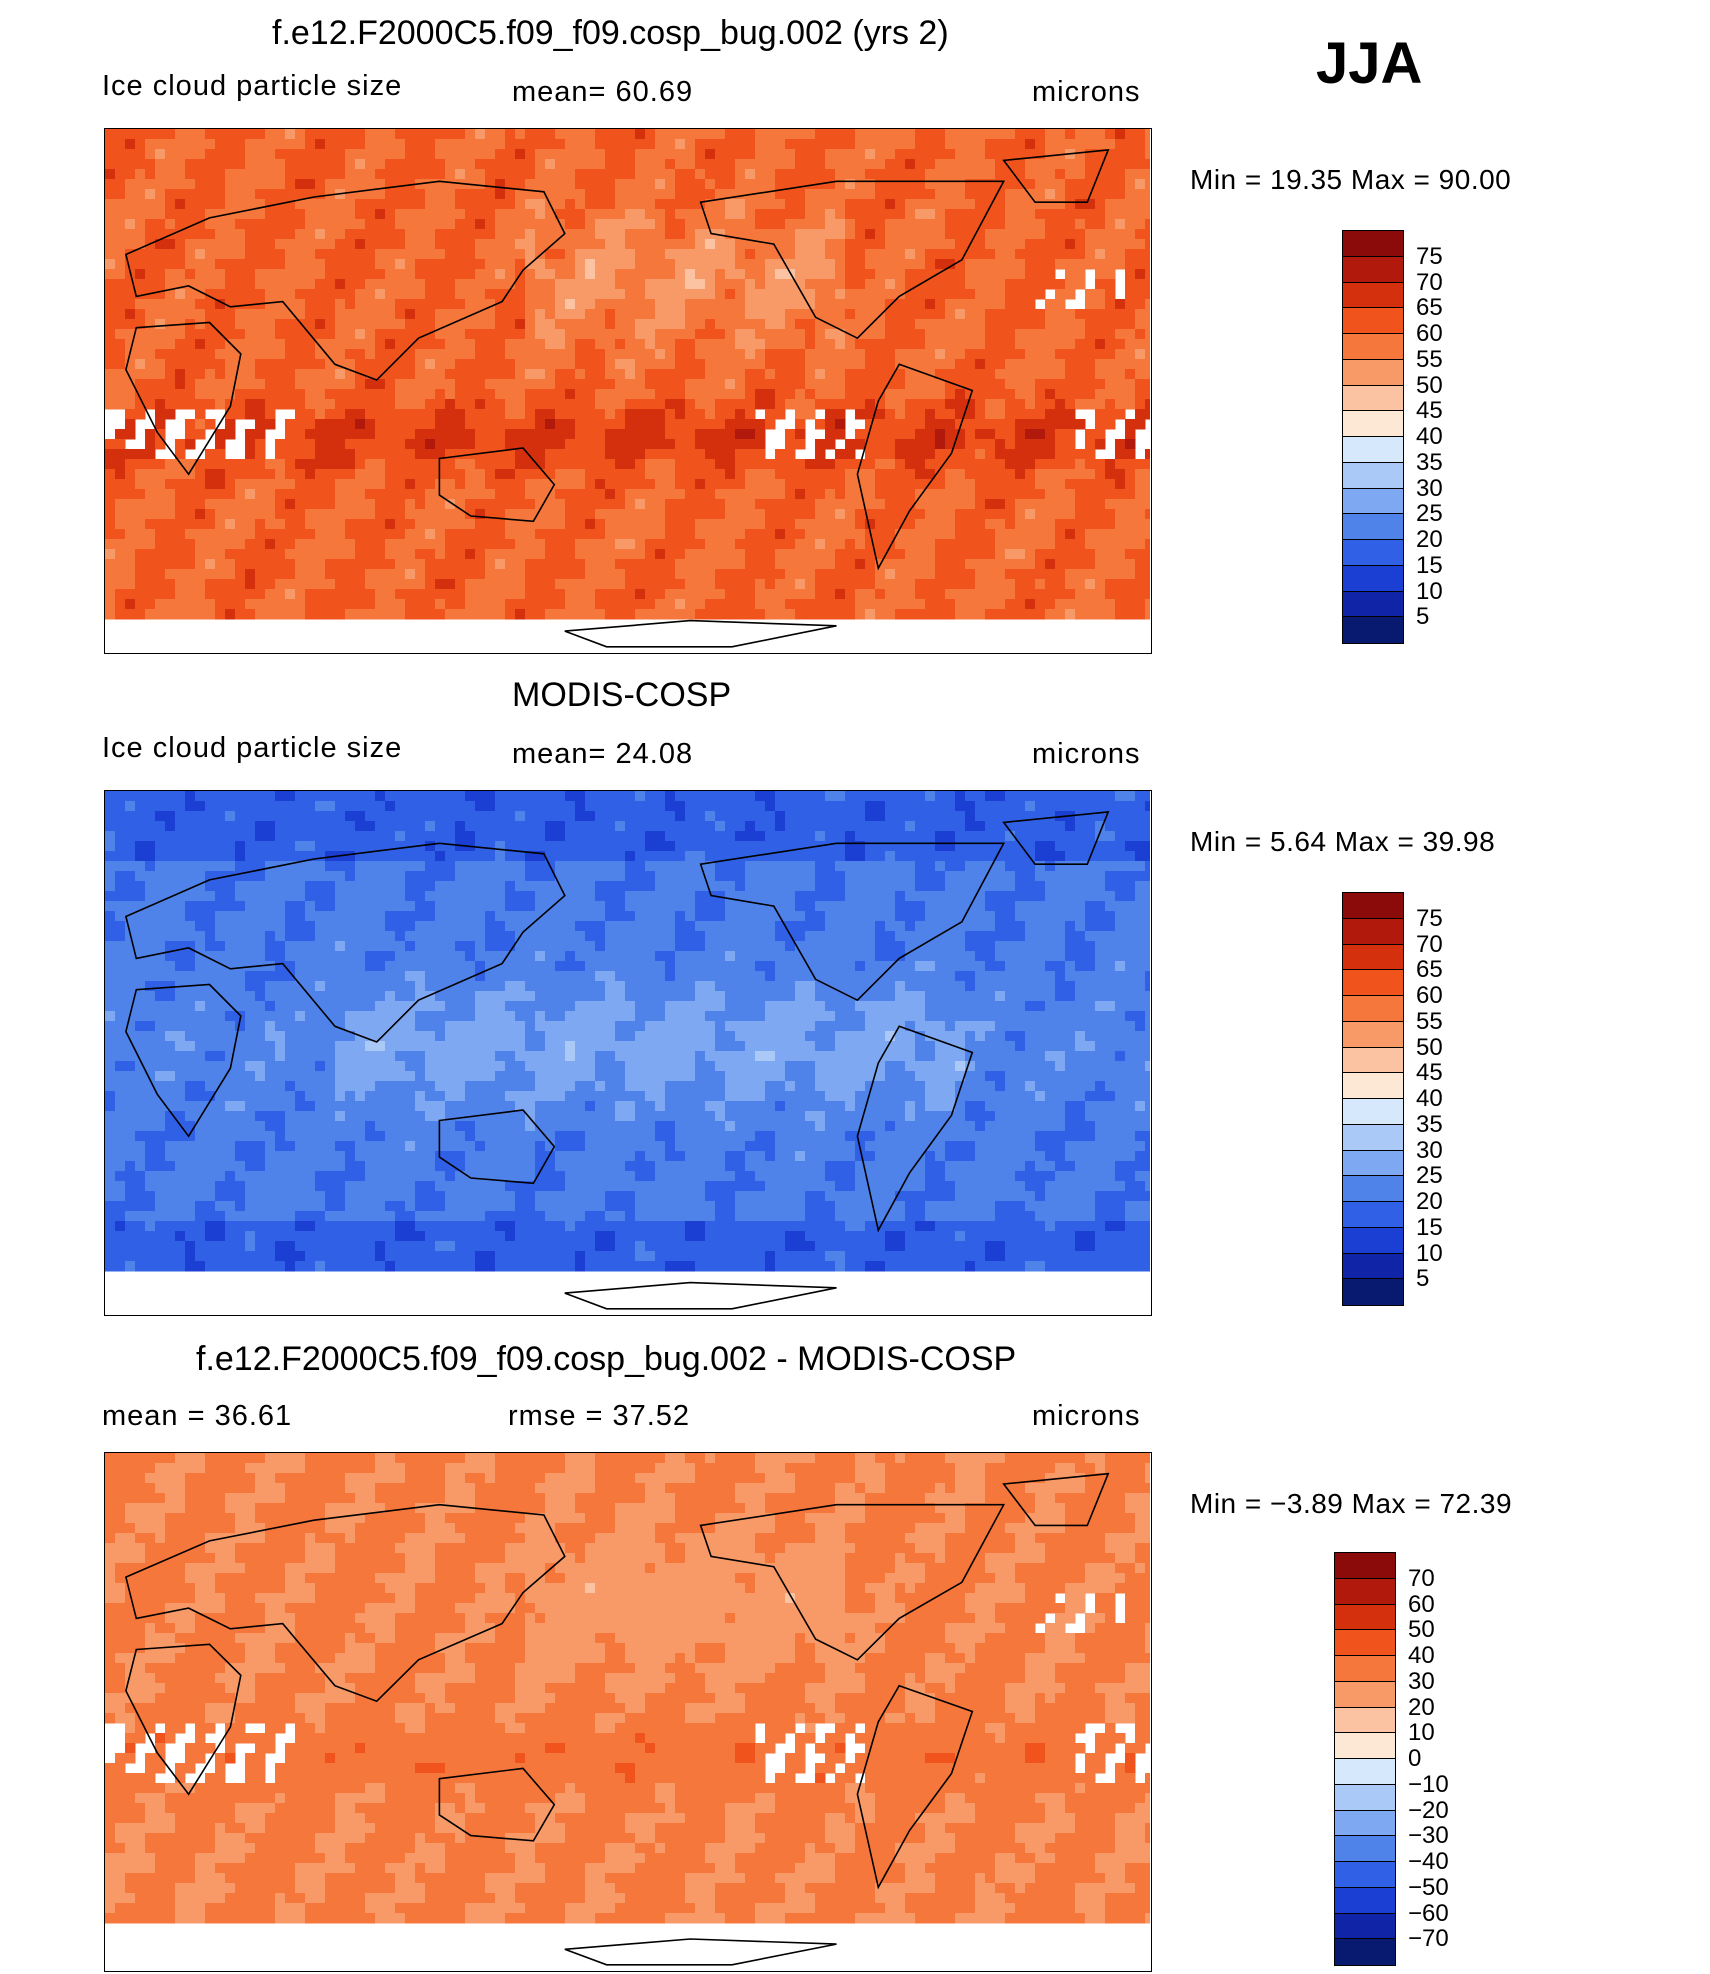 This screenshot has width=1710, height=1974. Describe the element at coordinates (1369, 63) in the screenshot. I see `season-label: JJA` at that location.